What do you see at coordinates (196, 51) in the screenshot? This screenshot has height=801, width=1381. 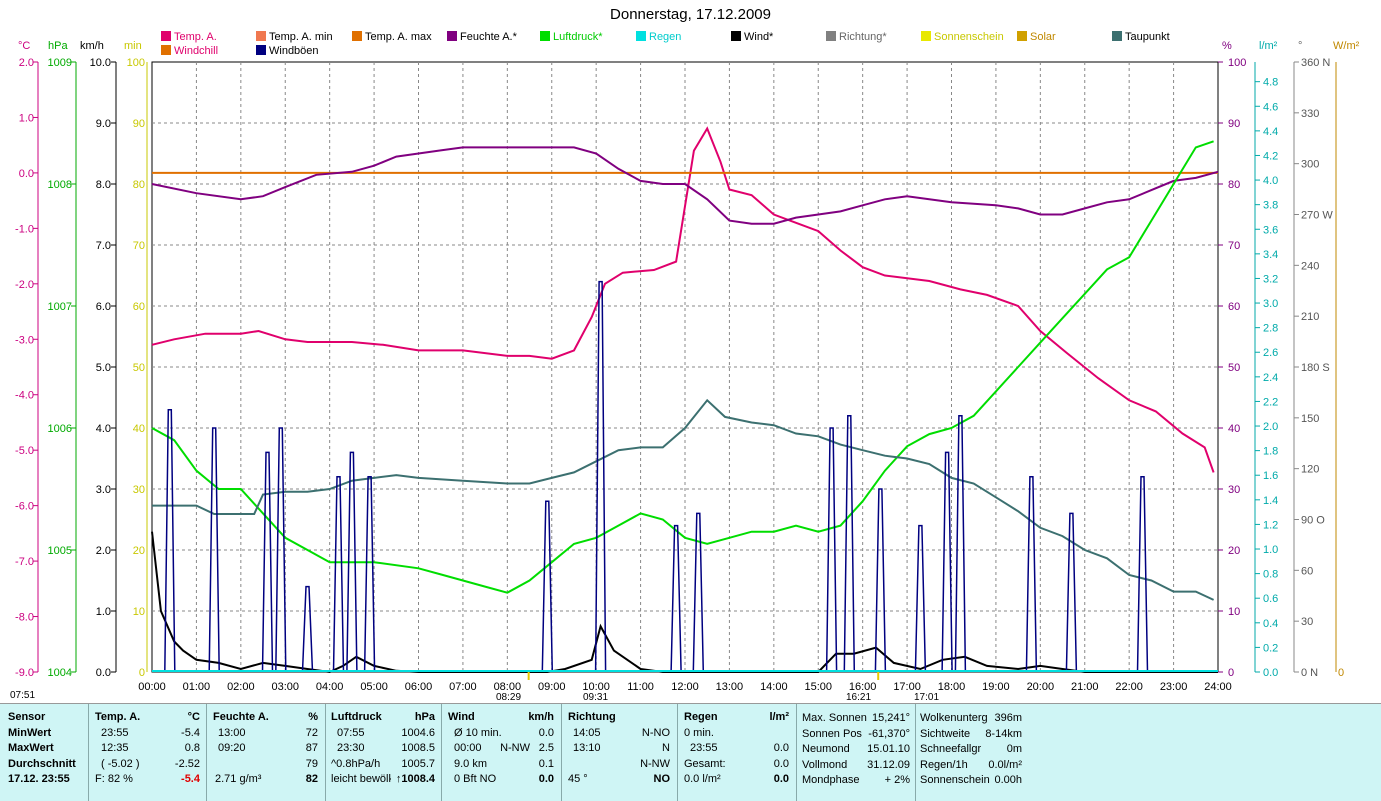 I see `legend-label: Windchill` at bounding box center [196, 51].